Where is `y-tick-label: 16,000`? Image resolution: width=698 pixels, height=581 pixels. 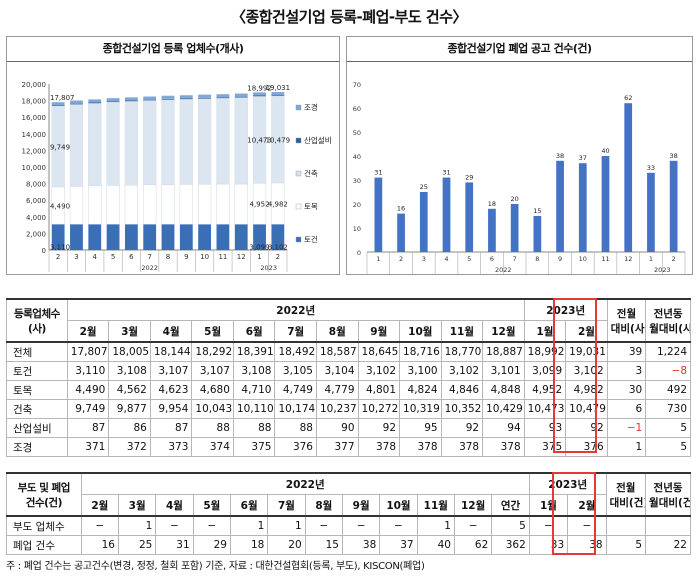
y-tick-label: 16,000 is located at coordinates (34, 118).